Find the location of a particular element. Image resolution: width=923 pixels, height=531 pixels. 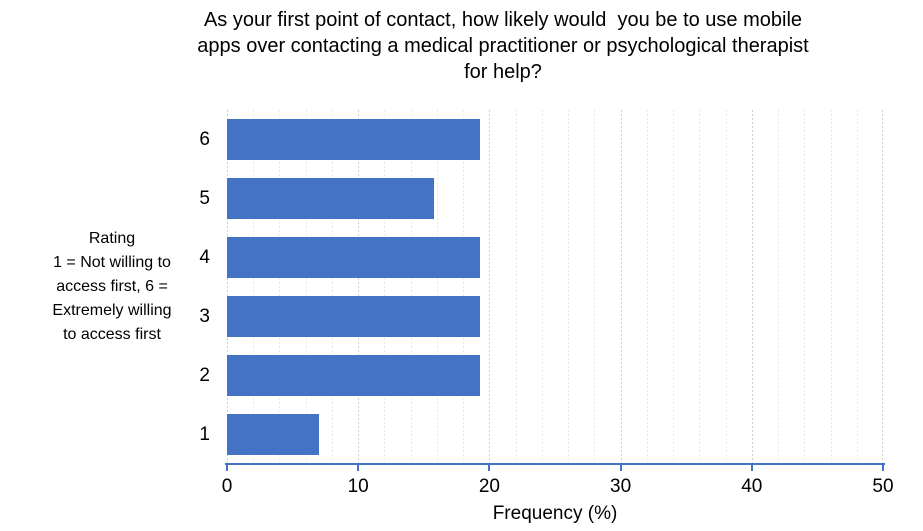

category-label-5: 5 is located at coordinates (204, 198).